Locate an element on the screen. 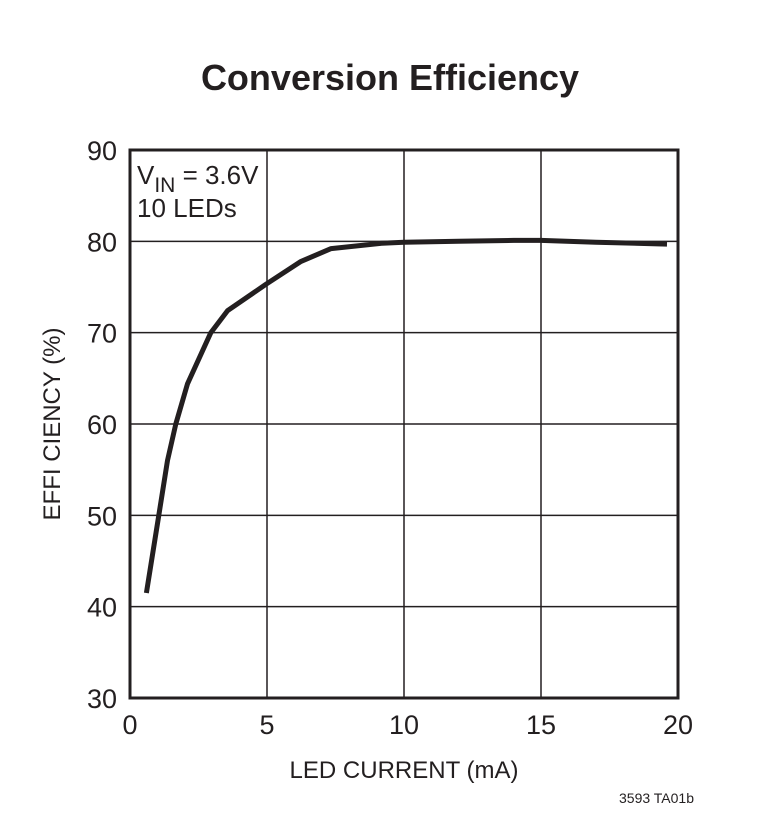 This screenshot has height=830, width=775. y-tick-label: 40 is located at coordinates (102, 608).